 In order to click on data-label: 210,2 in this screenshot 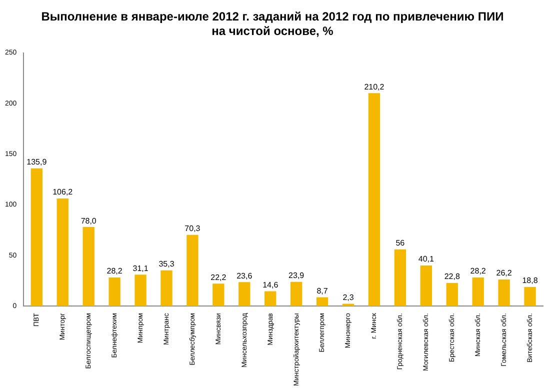, I will do `click(374, 87)`.